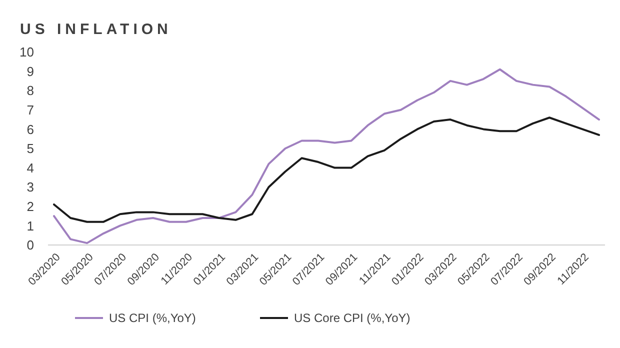 The image size is (620, 348). What do you see at coordinates (30, 110) in the screenshot?
I see `y-tick-label: 7` at bounding box center [30, 110].